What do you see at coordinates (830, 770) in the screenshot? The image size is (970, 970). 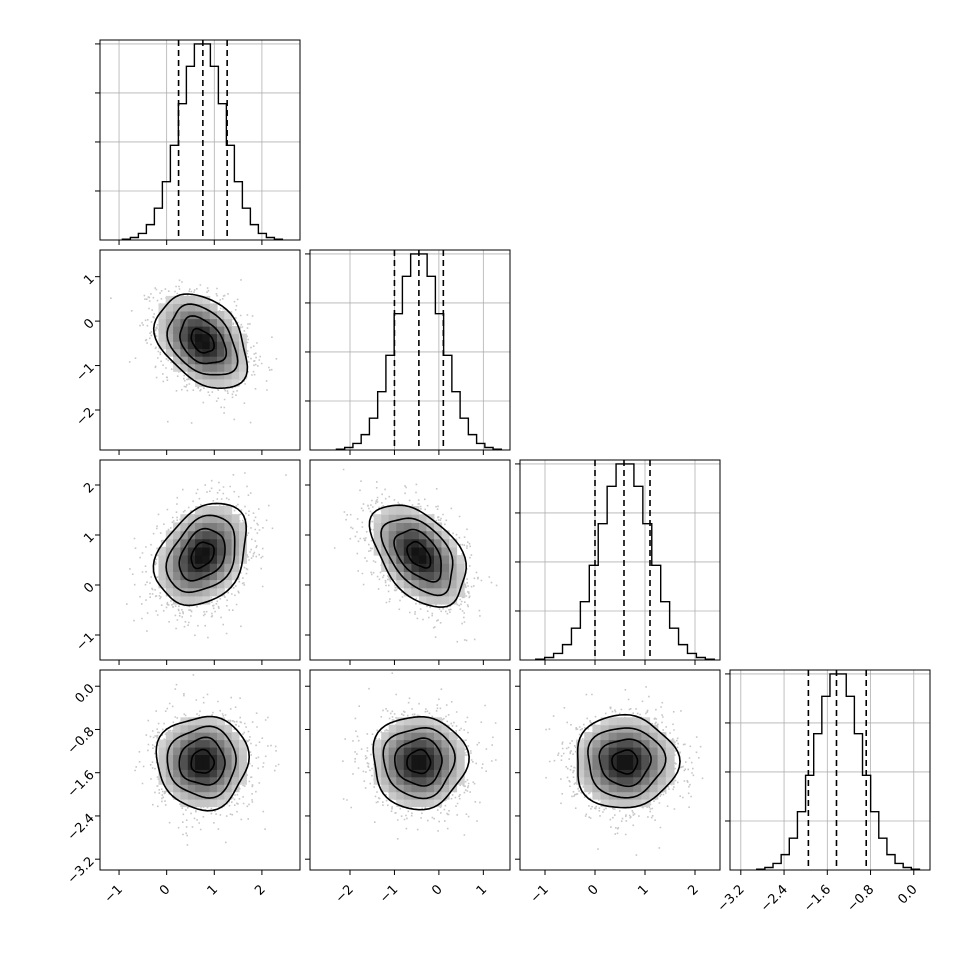 I see `panel-frame` at bounding box center [830, 770].